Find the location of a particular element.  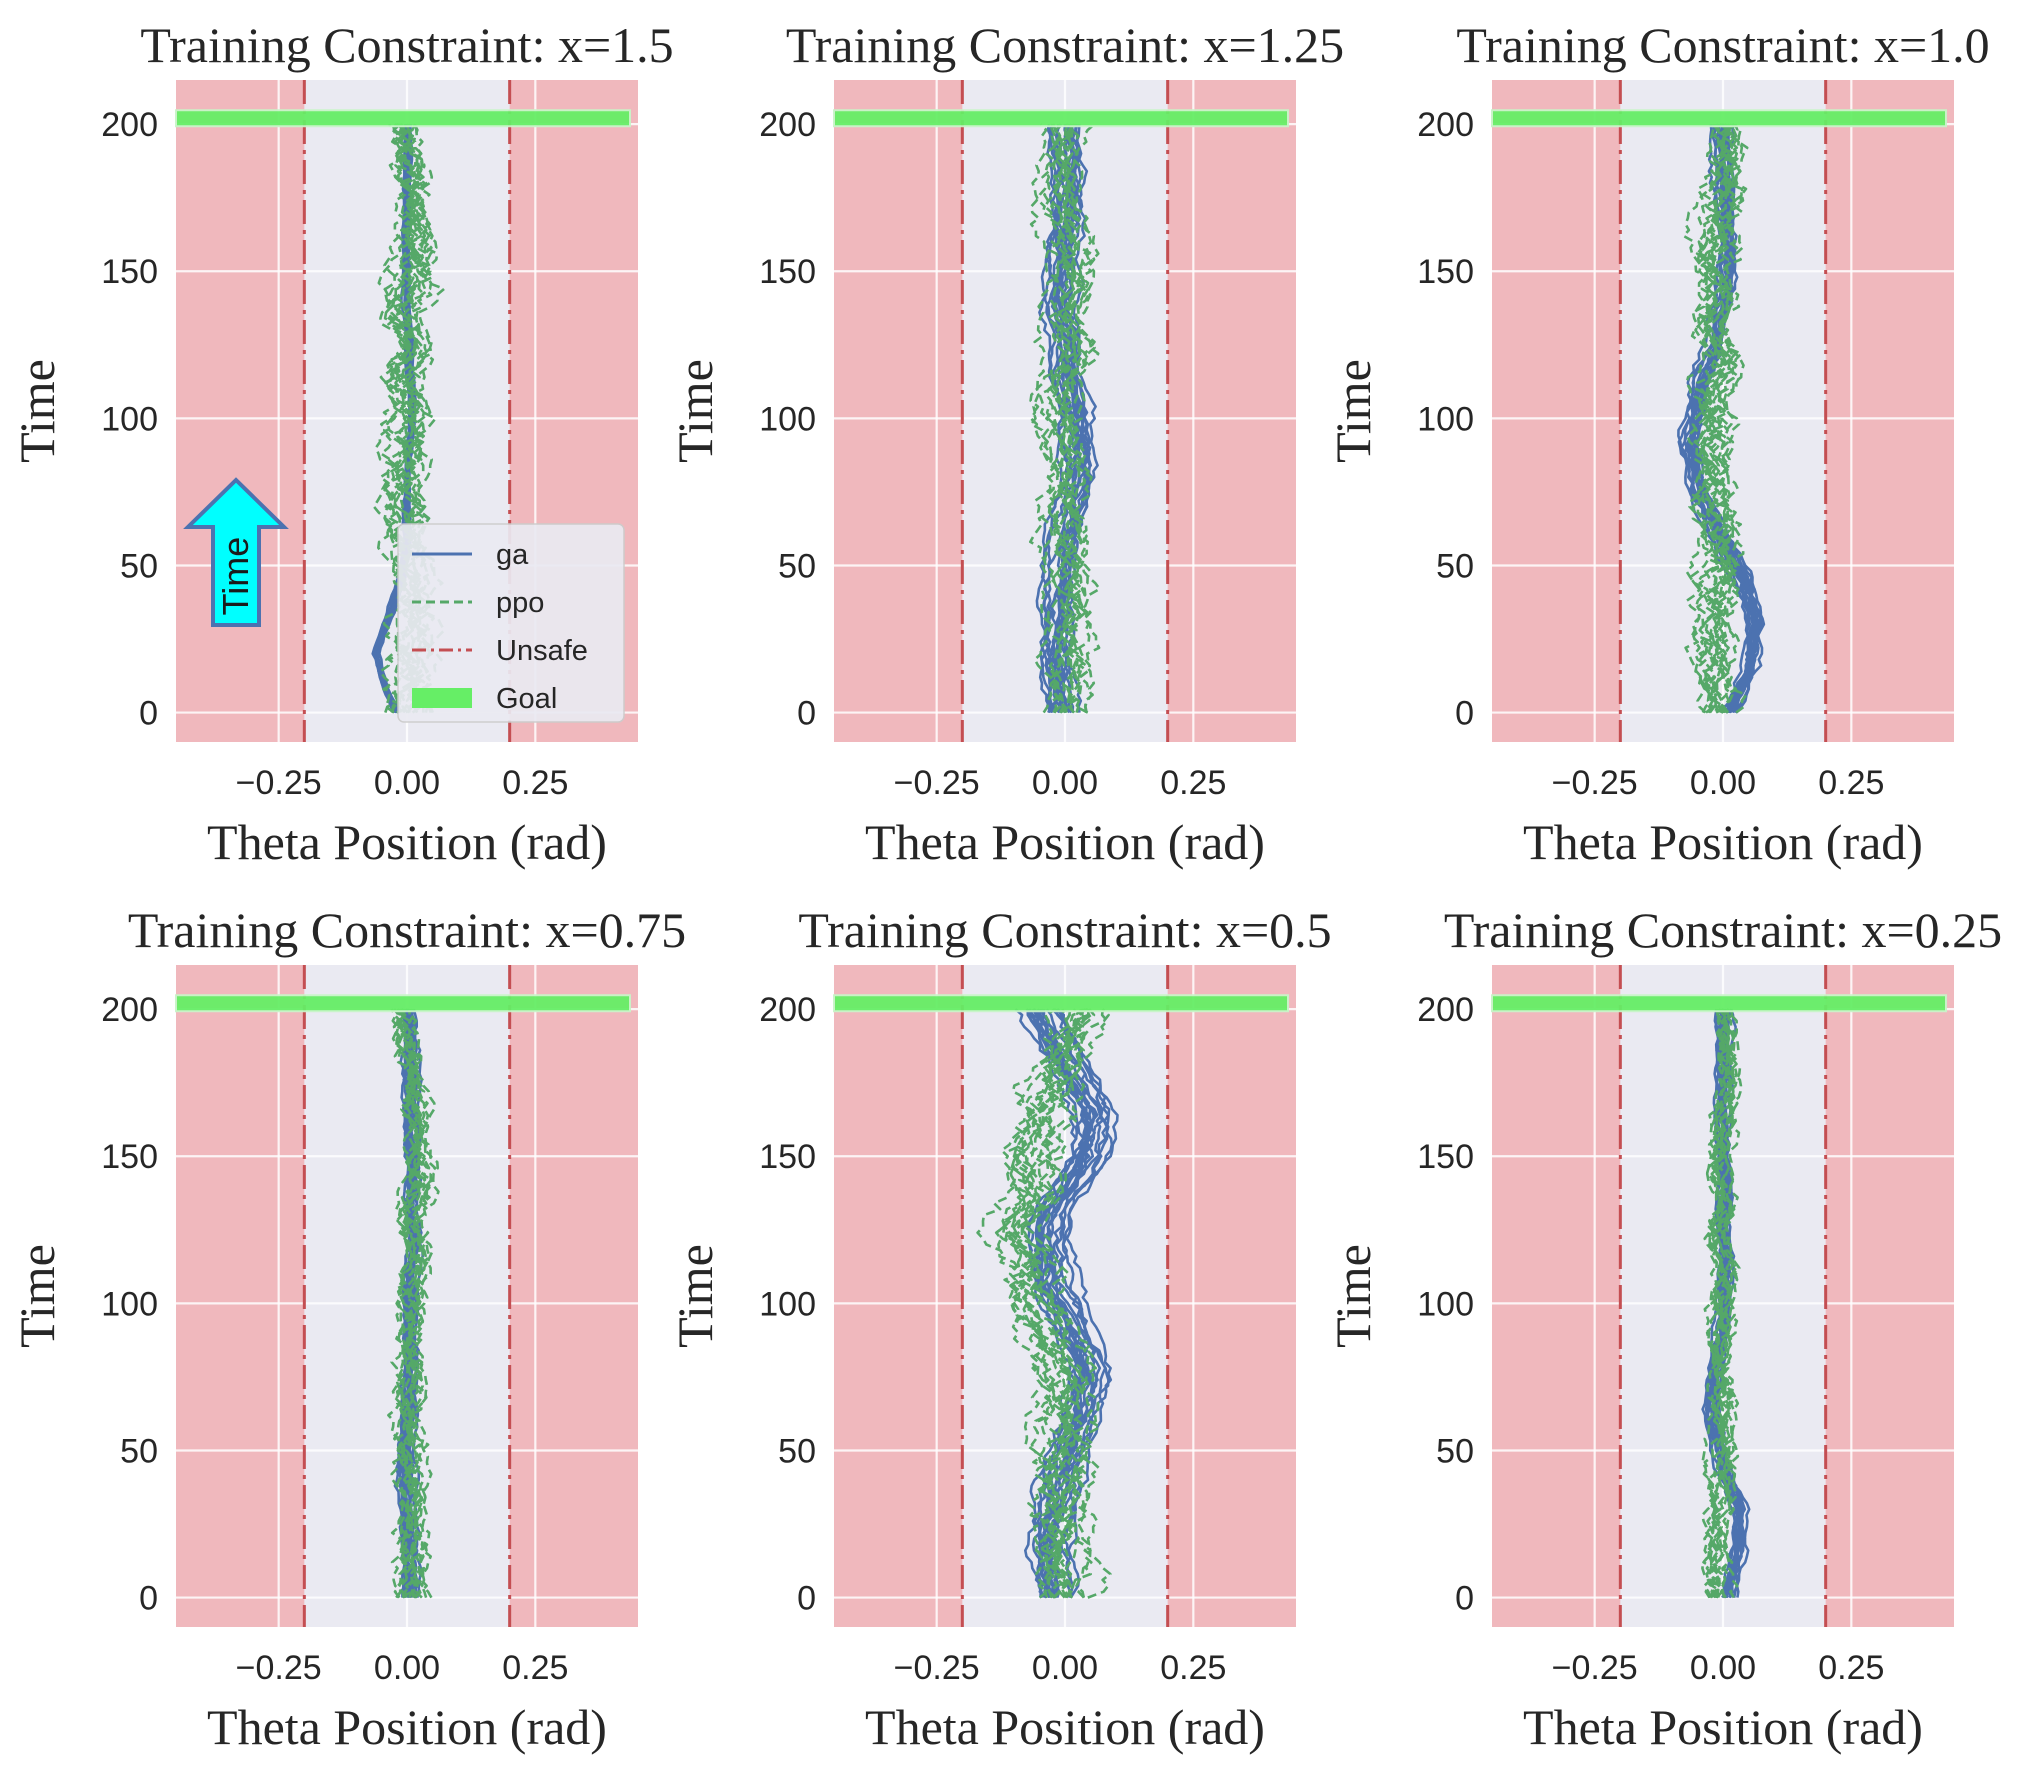

legend-label: Goal is located at coordinates (526, 699).